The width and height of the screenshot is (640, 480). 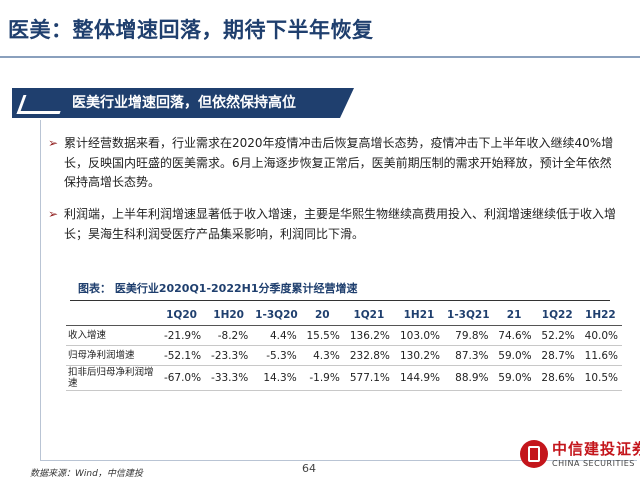 What do you see at coordinates (86, 474) in the screenshot?
I see `data-source-note: 数据来源：Wind，中信建投` at bounding box center [86, 474].